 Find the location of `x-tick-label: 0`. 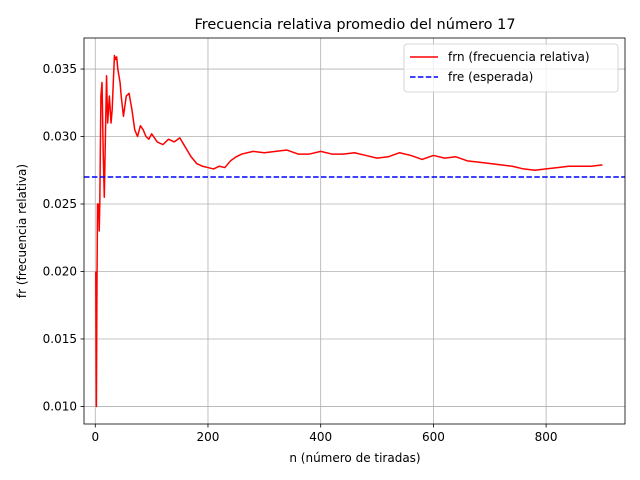

x-tick-label: 0 is located at coordinates (95, 437).